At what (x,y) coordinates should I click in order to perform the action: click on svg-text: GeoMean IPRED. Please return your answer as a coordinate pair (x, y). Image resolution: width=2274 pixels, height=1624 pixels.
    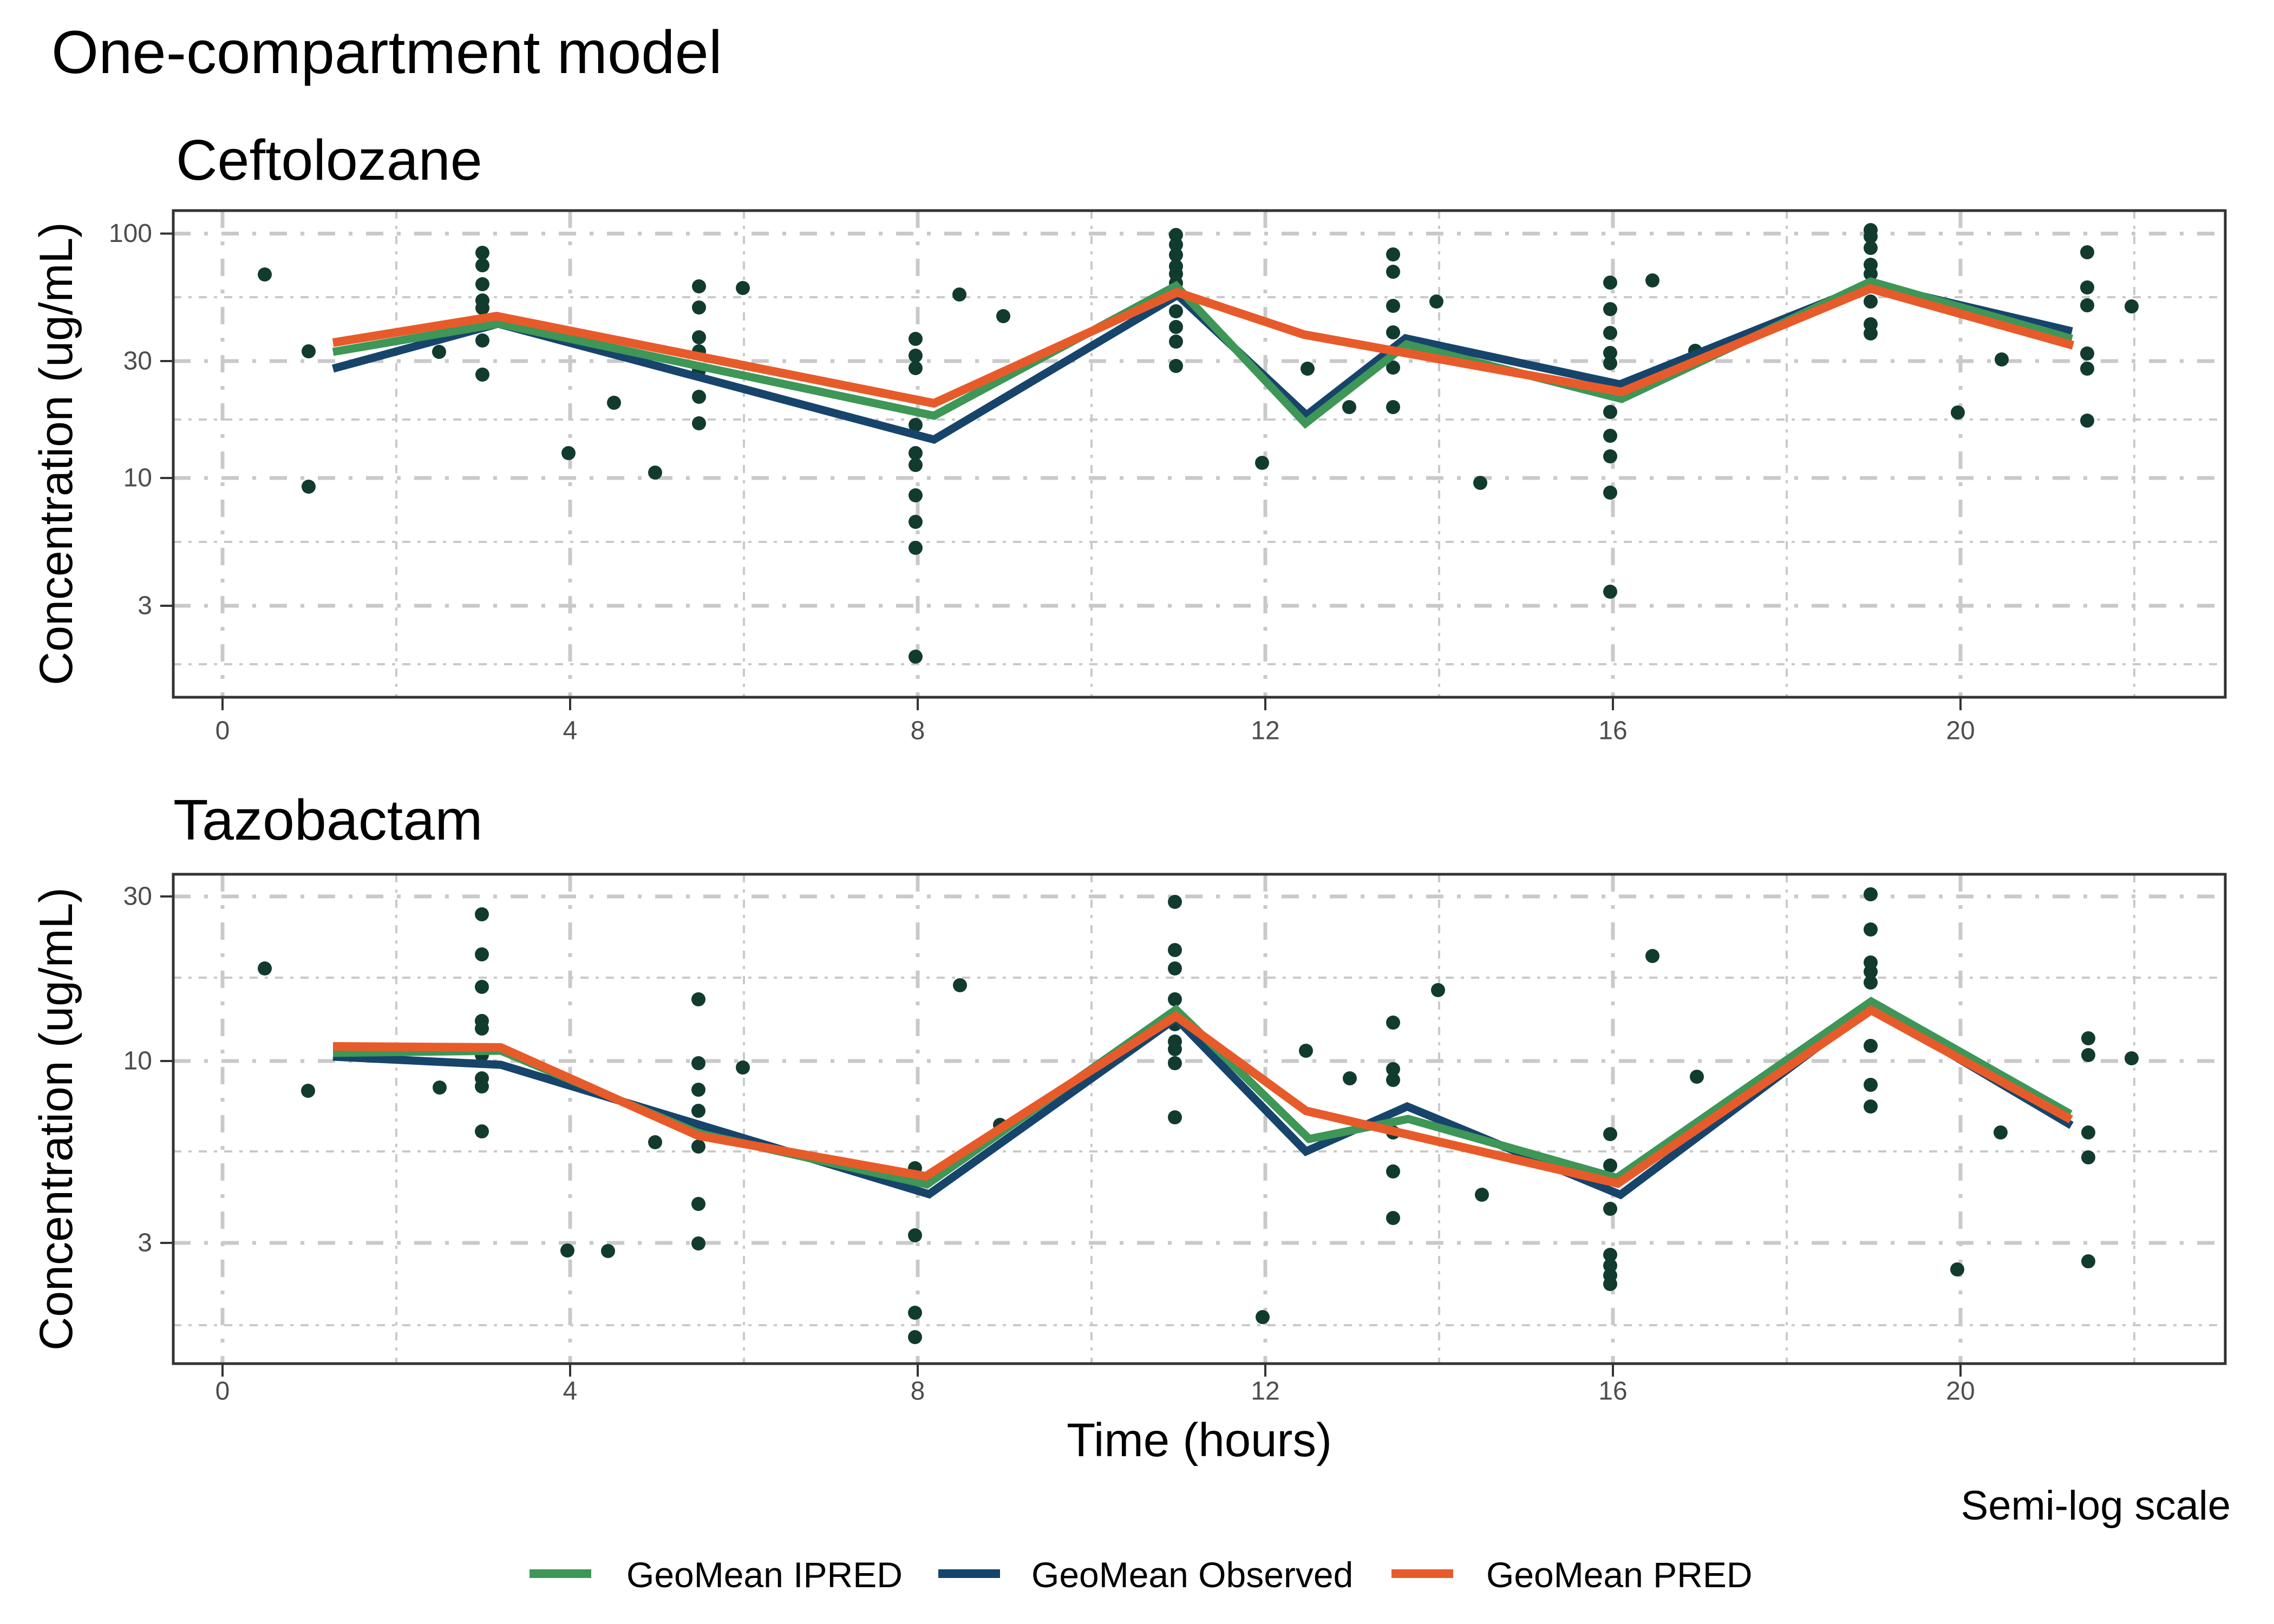
    Looking at the image, I should click on (765, 1575).